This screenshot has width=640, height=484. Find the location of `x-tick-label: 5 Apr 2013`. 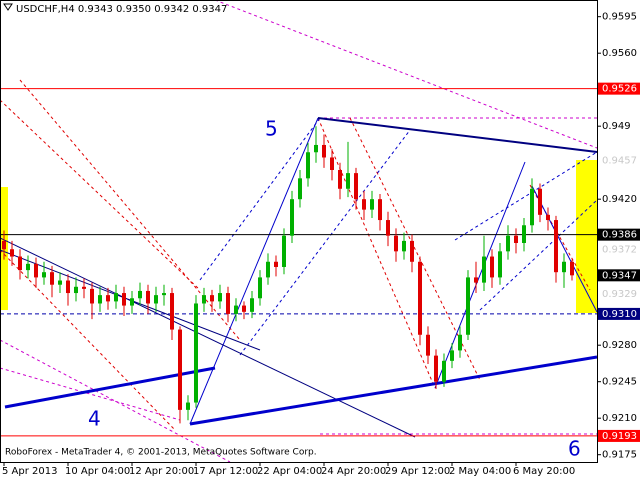

x-tick-label: 5 Apr 2013 is located at coordinates (29, 471).